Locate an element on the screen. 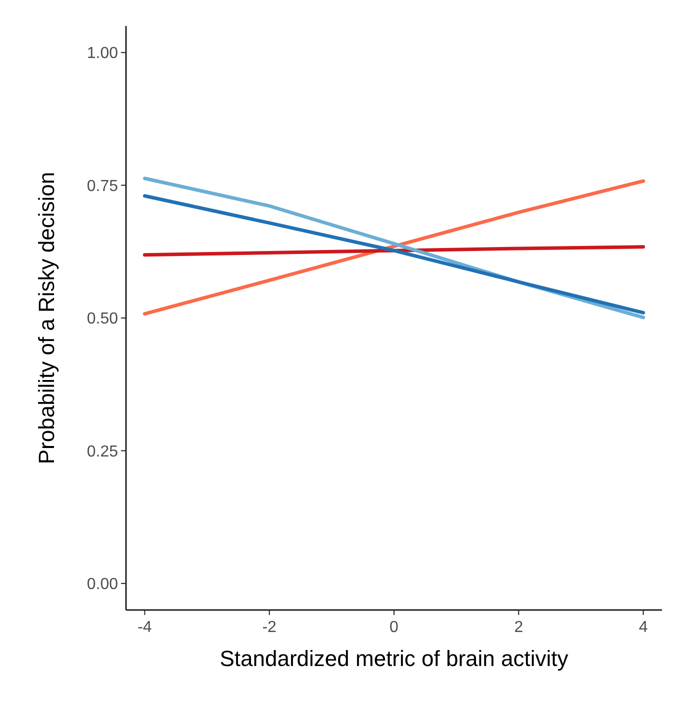 This screenshot has width=684, height=709. x-tick-label: -4 is located at coordinates (145, 627).